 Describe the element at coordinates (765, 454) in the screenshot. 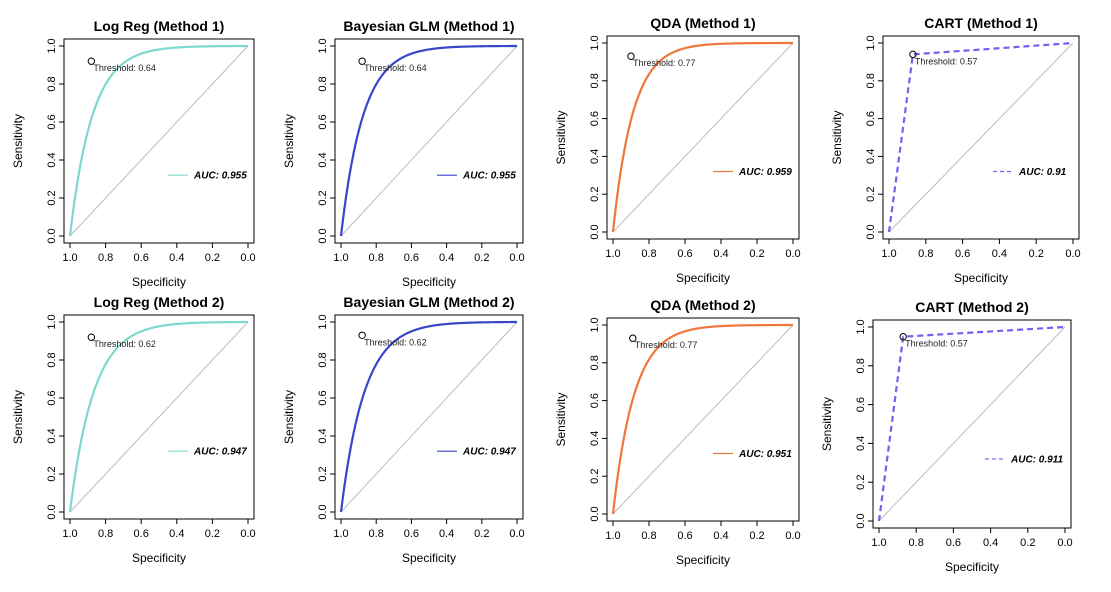

I see `legend-auc-label: AUC: 0.951` at that location.